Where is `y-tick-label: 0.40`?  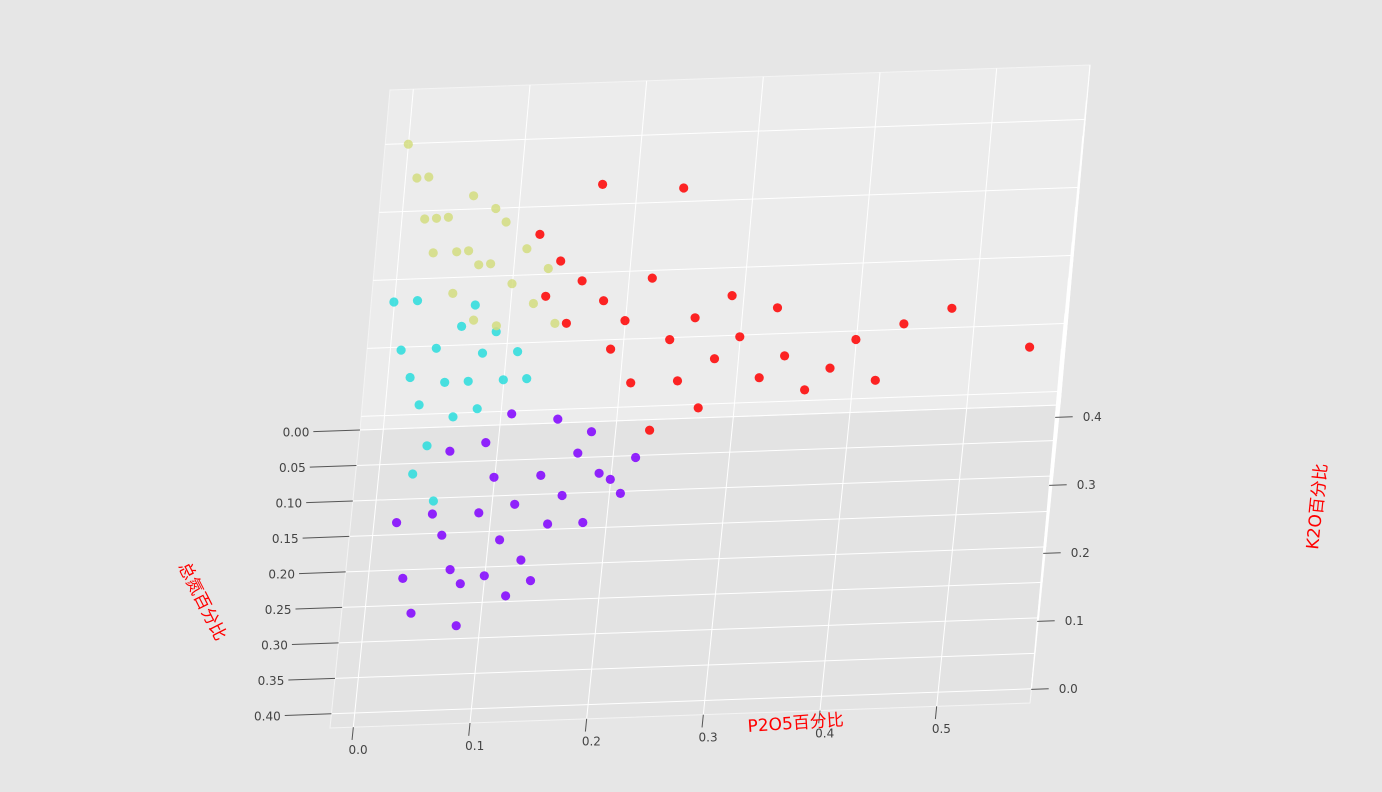 y-tick-label: 0.40 is located at coordinates (267, 716).